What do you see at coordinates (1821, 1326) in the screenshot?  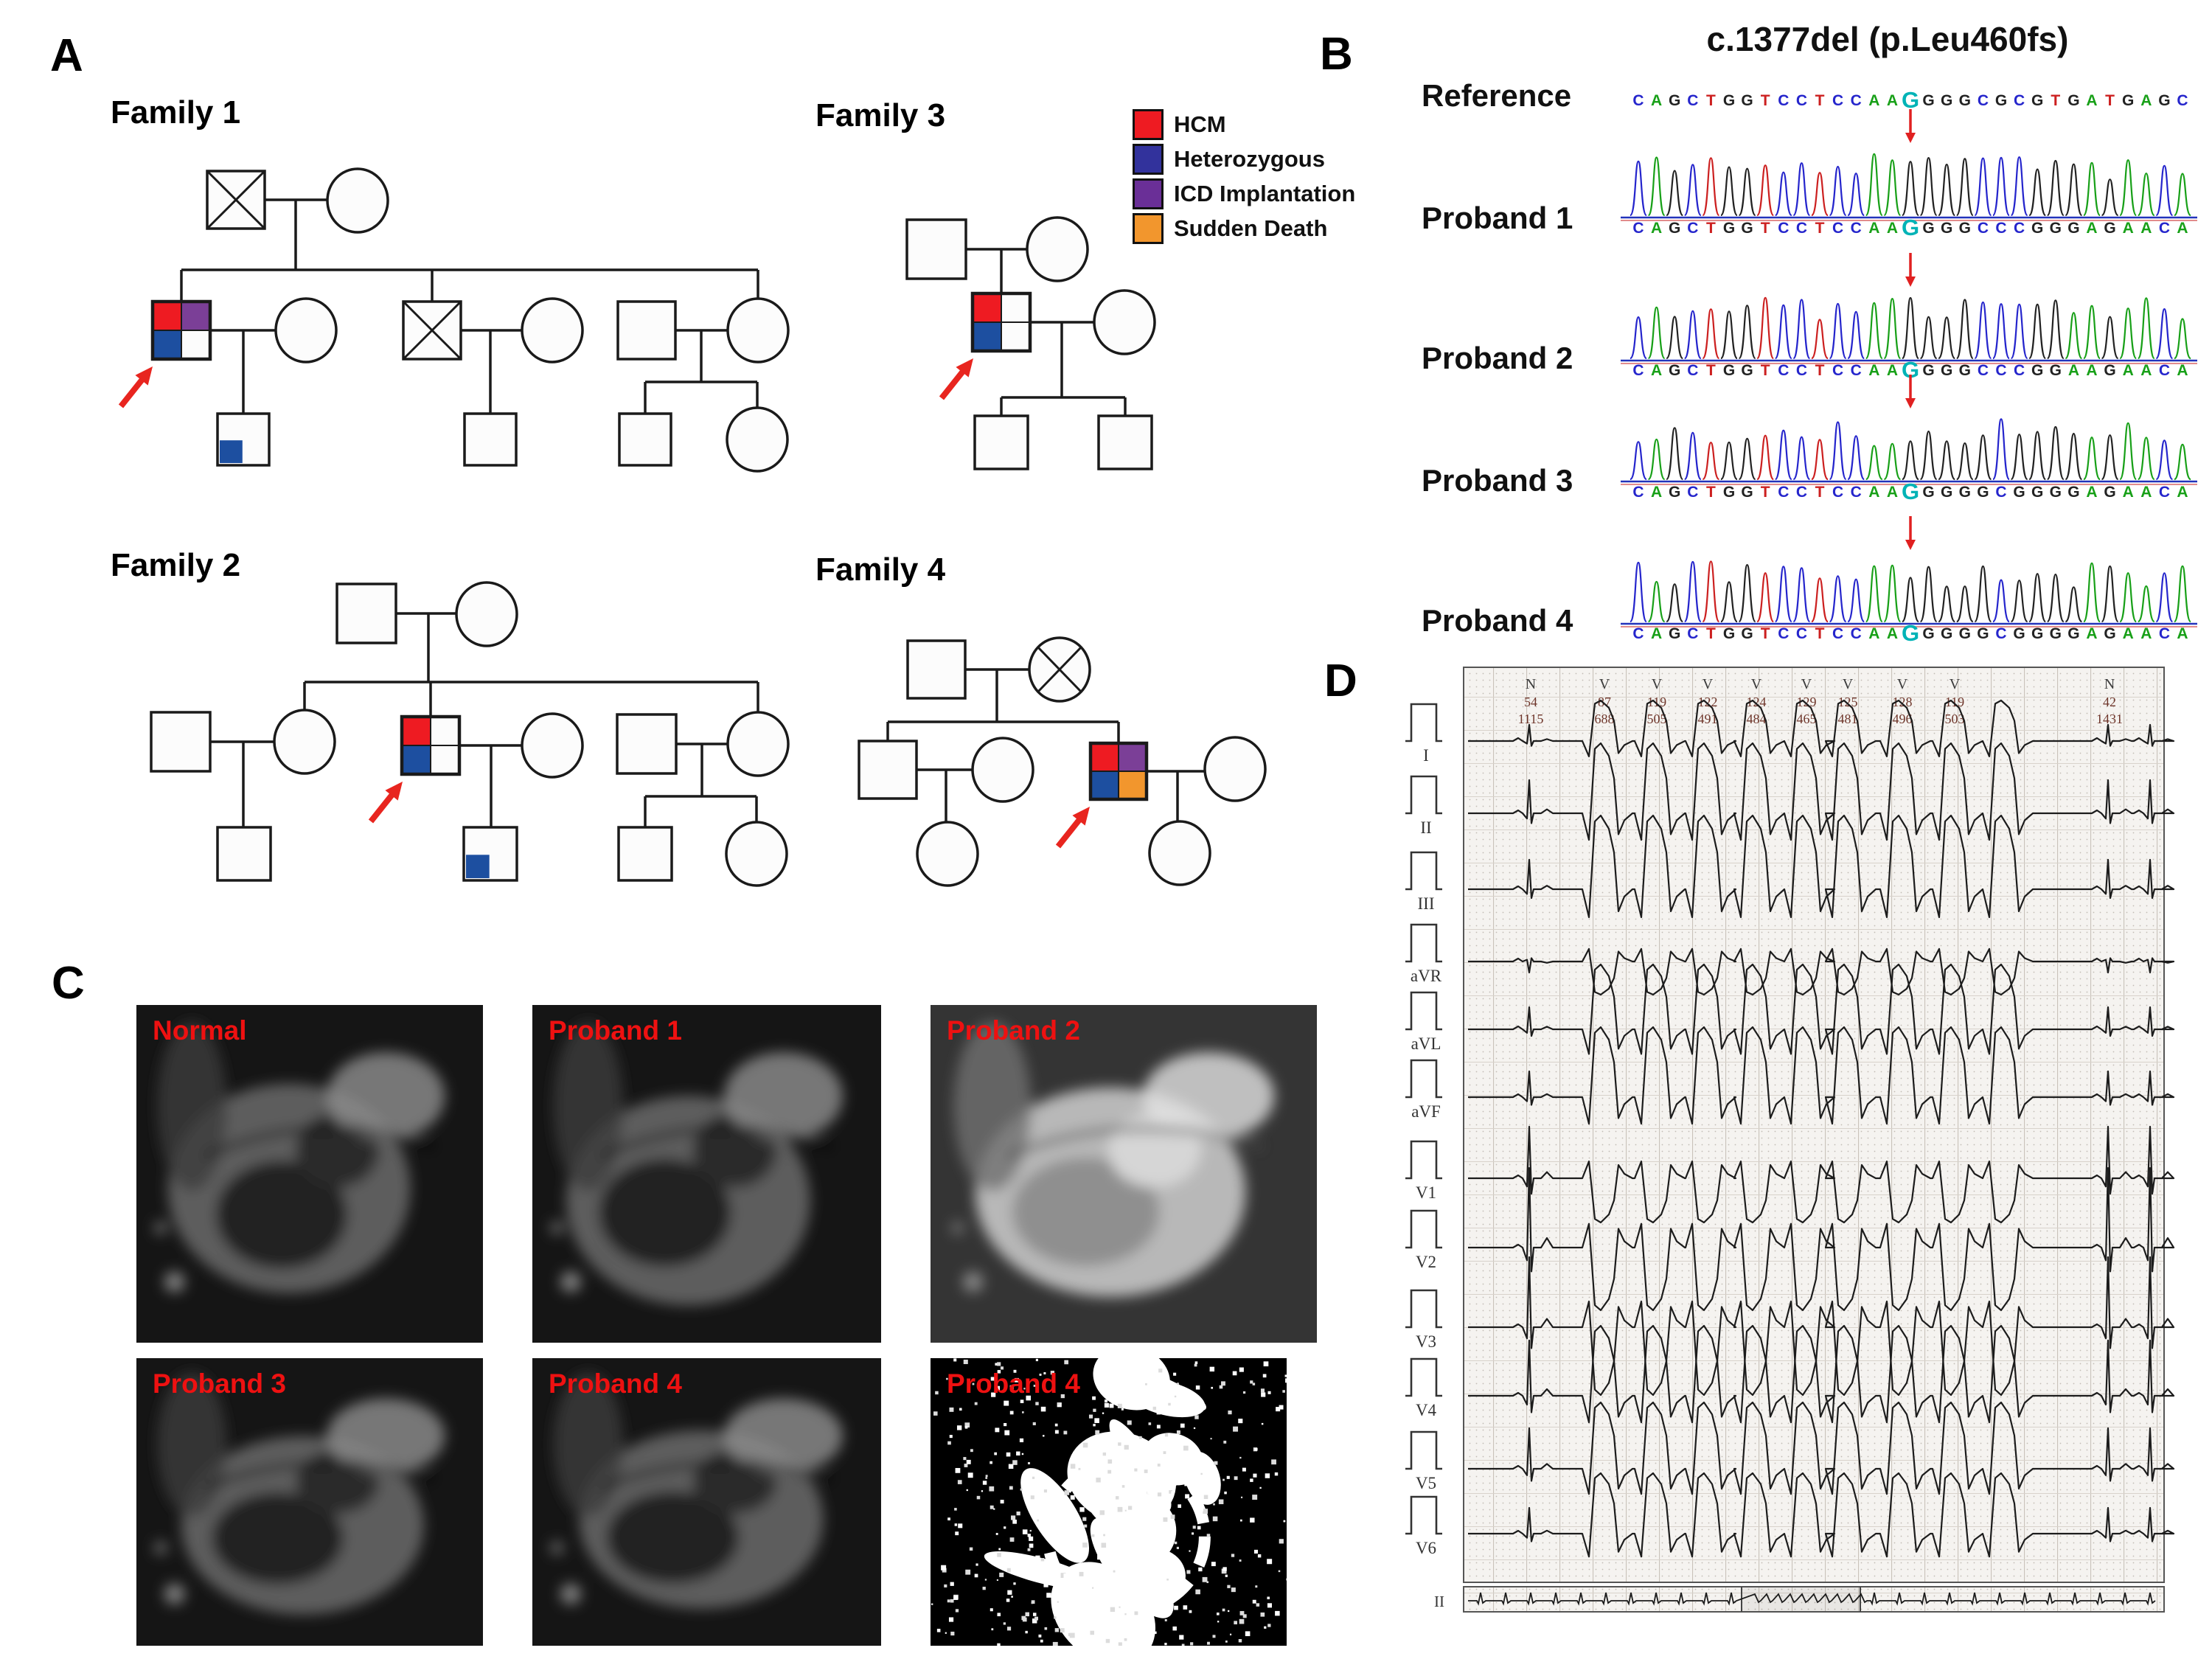 I see `ecg-trace-V3` at bounding box center [1821, 1326].